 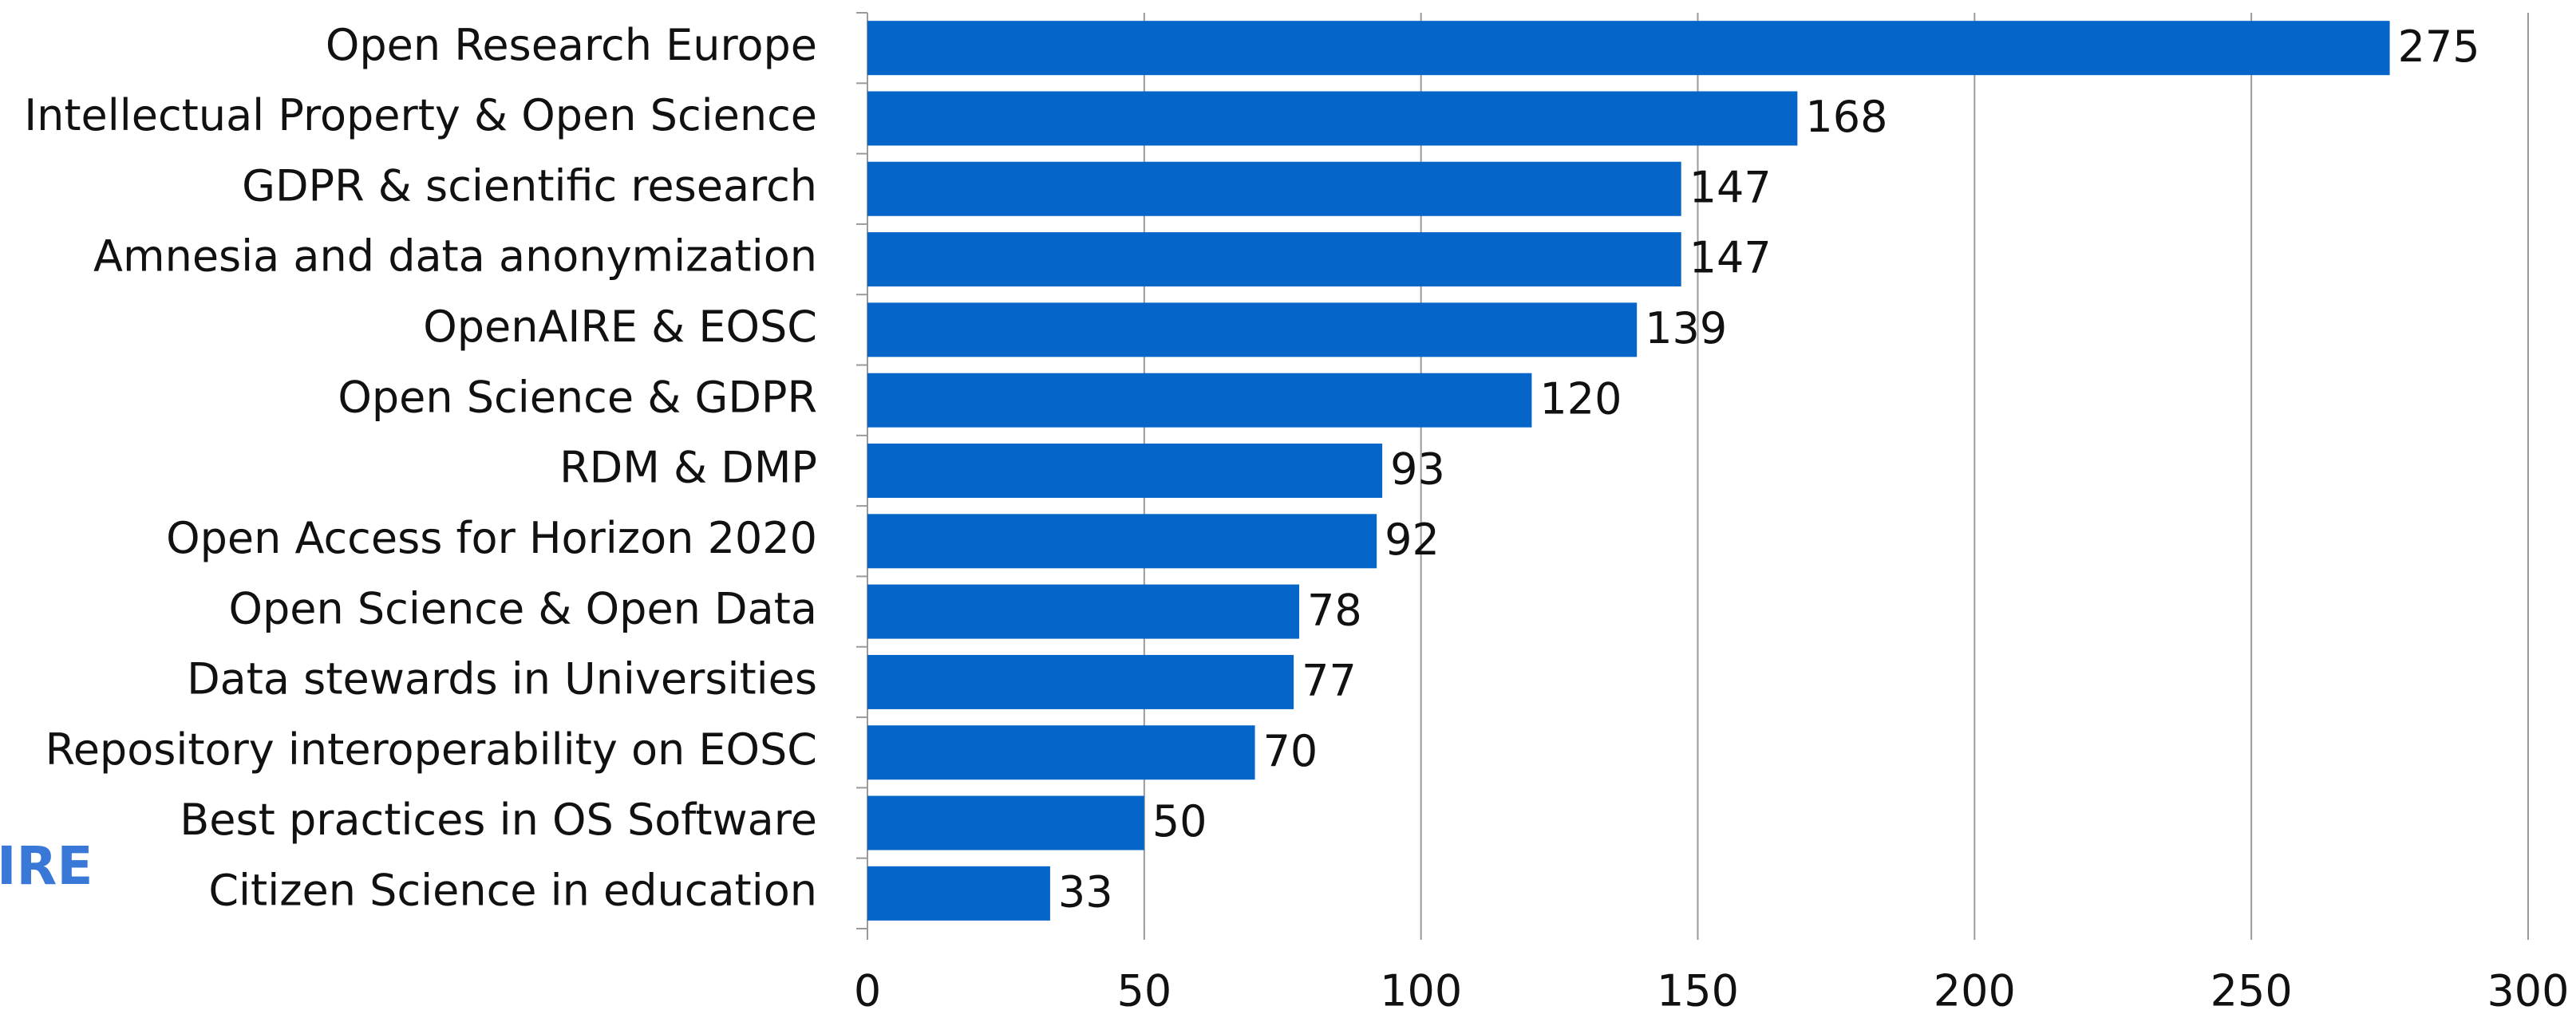 I want to click on y-tick-label: Open Access for Horizon 2020, so click(x=491, y=538).